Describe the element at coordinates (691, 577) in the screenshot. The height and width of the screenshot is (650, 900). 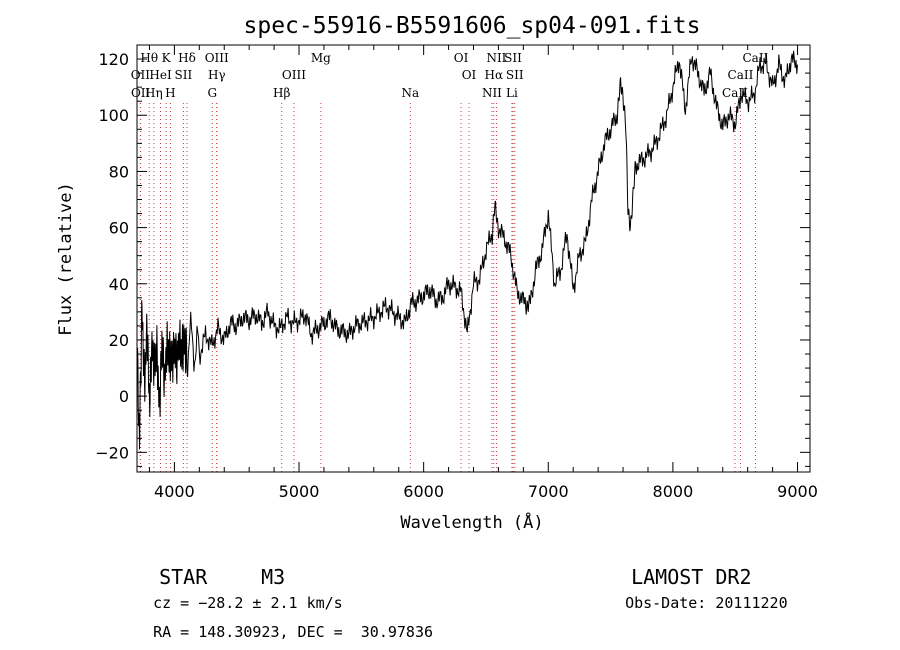
I see `survey-name-text: LAMOST DR2` at that location.